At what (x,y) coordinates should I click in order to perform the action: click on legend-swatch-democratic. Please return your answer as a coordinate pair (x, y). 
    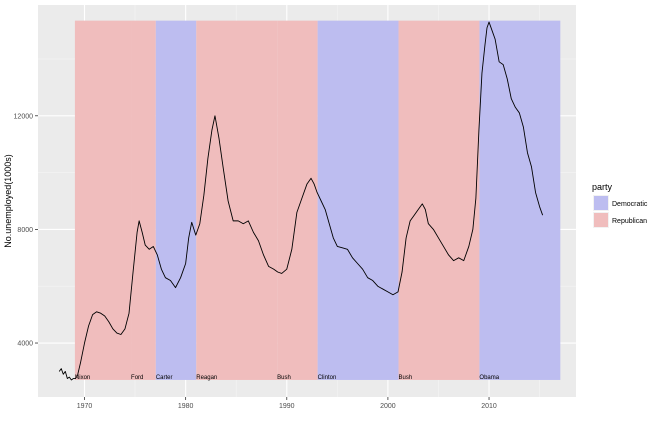
    Looking at the image, I should click on (601, 203).